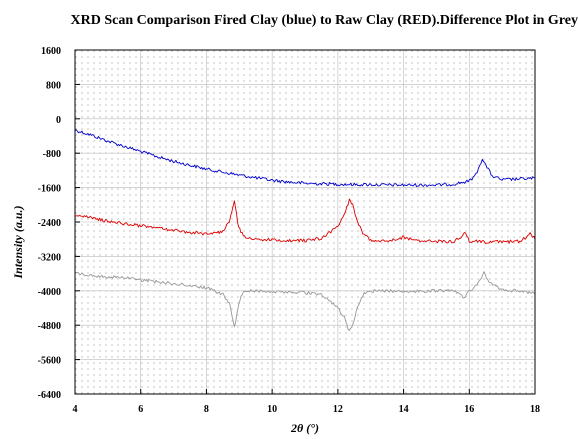  I want to click on x-tick-label: 10, so click(272, 409).